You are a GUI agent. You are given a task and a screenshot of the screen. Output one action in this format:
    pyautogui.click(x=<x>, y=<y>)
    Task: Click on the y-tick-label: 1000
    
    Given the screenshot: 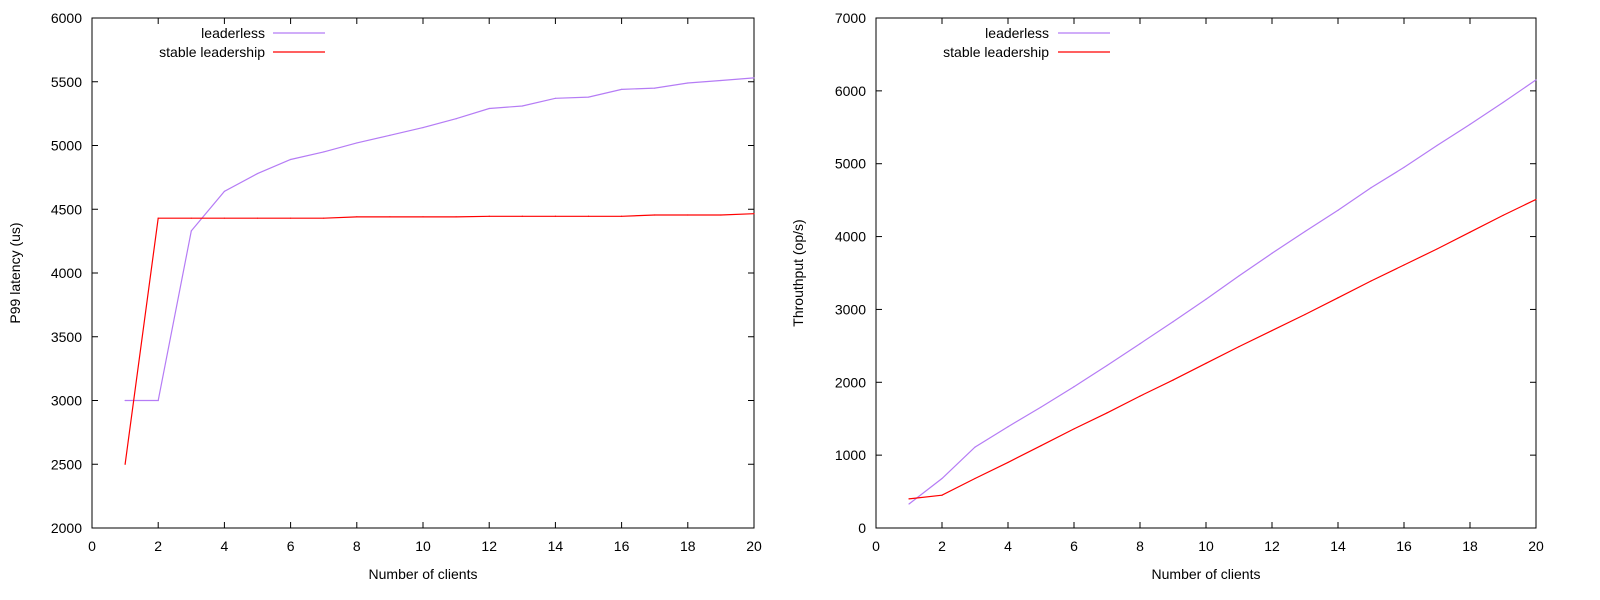 What is the action you would take?
    pyautogui.click(x=850, y=455)
    